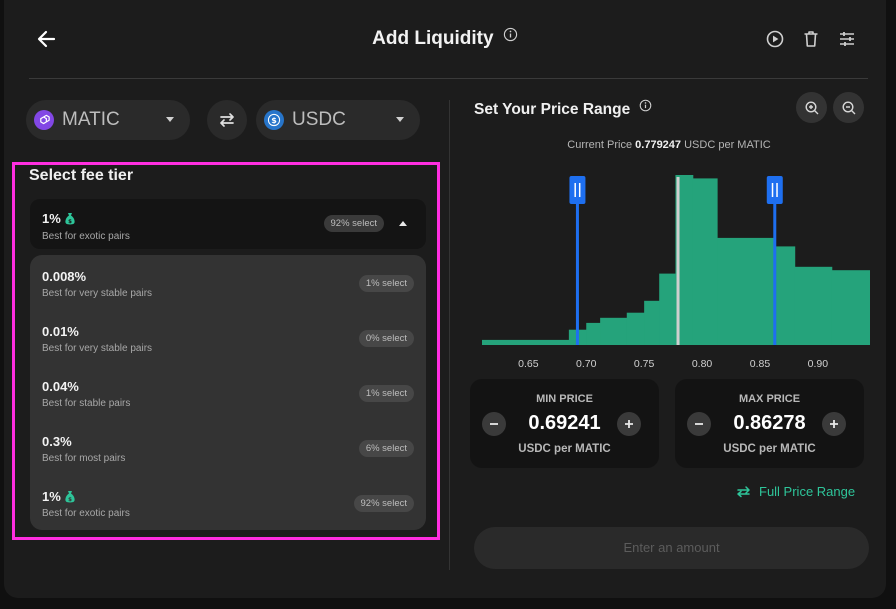 This screenshot has width=896, height=609. I want to click on fee-option-pct: 0.04%, so click(60, 386).